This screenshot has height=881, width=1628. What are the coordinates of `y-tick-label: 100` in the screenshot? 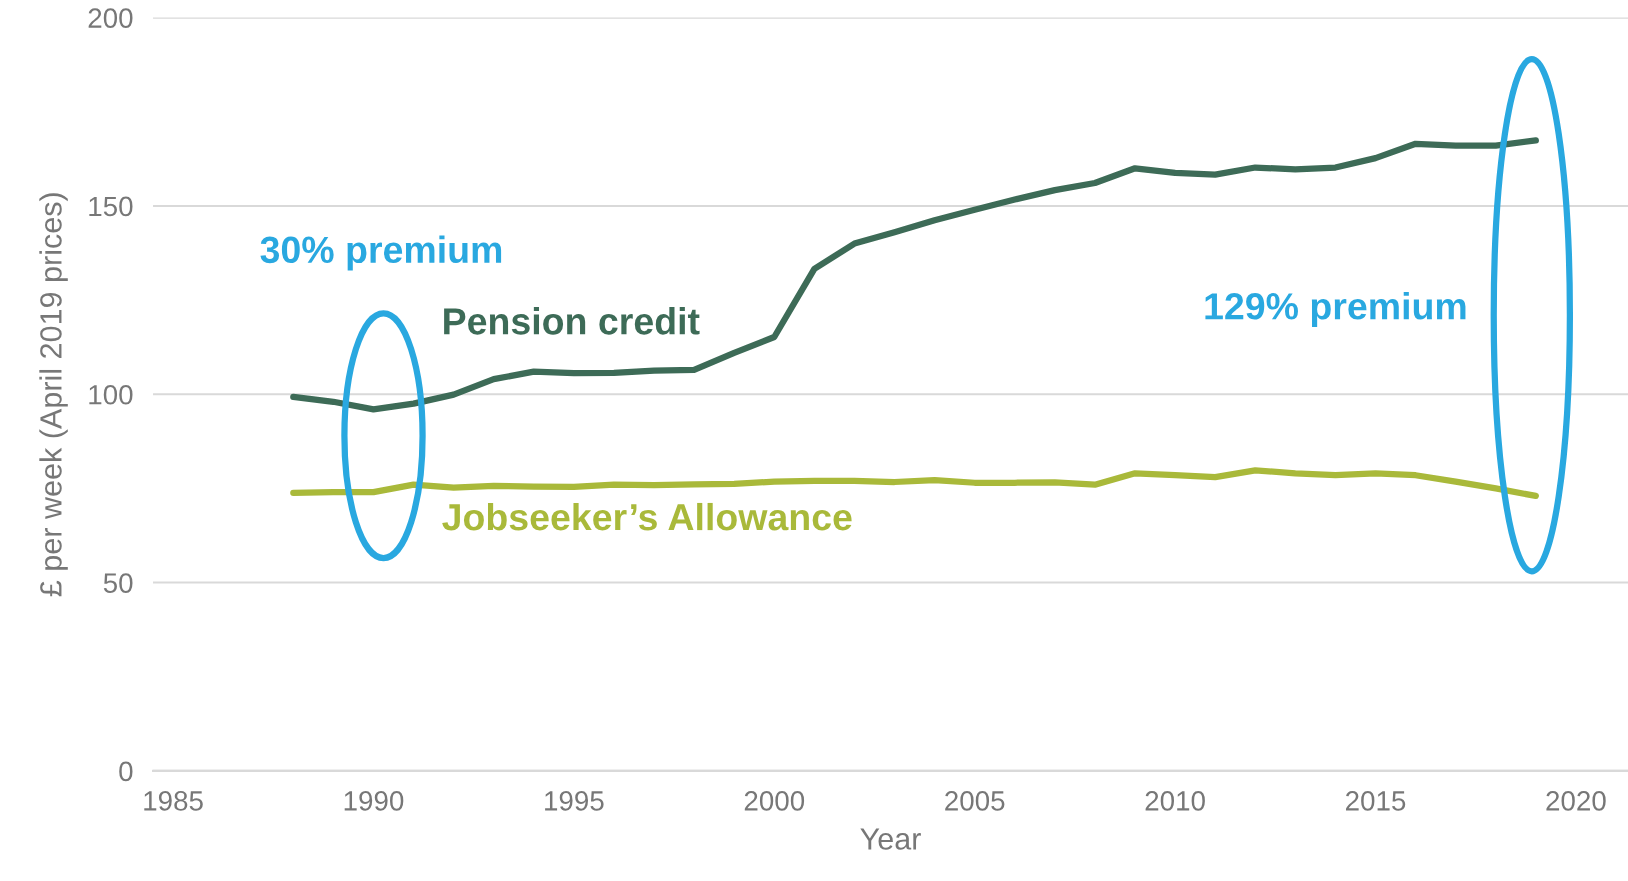 It's located at (111, 394).